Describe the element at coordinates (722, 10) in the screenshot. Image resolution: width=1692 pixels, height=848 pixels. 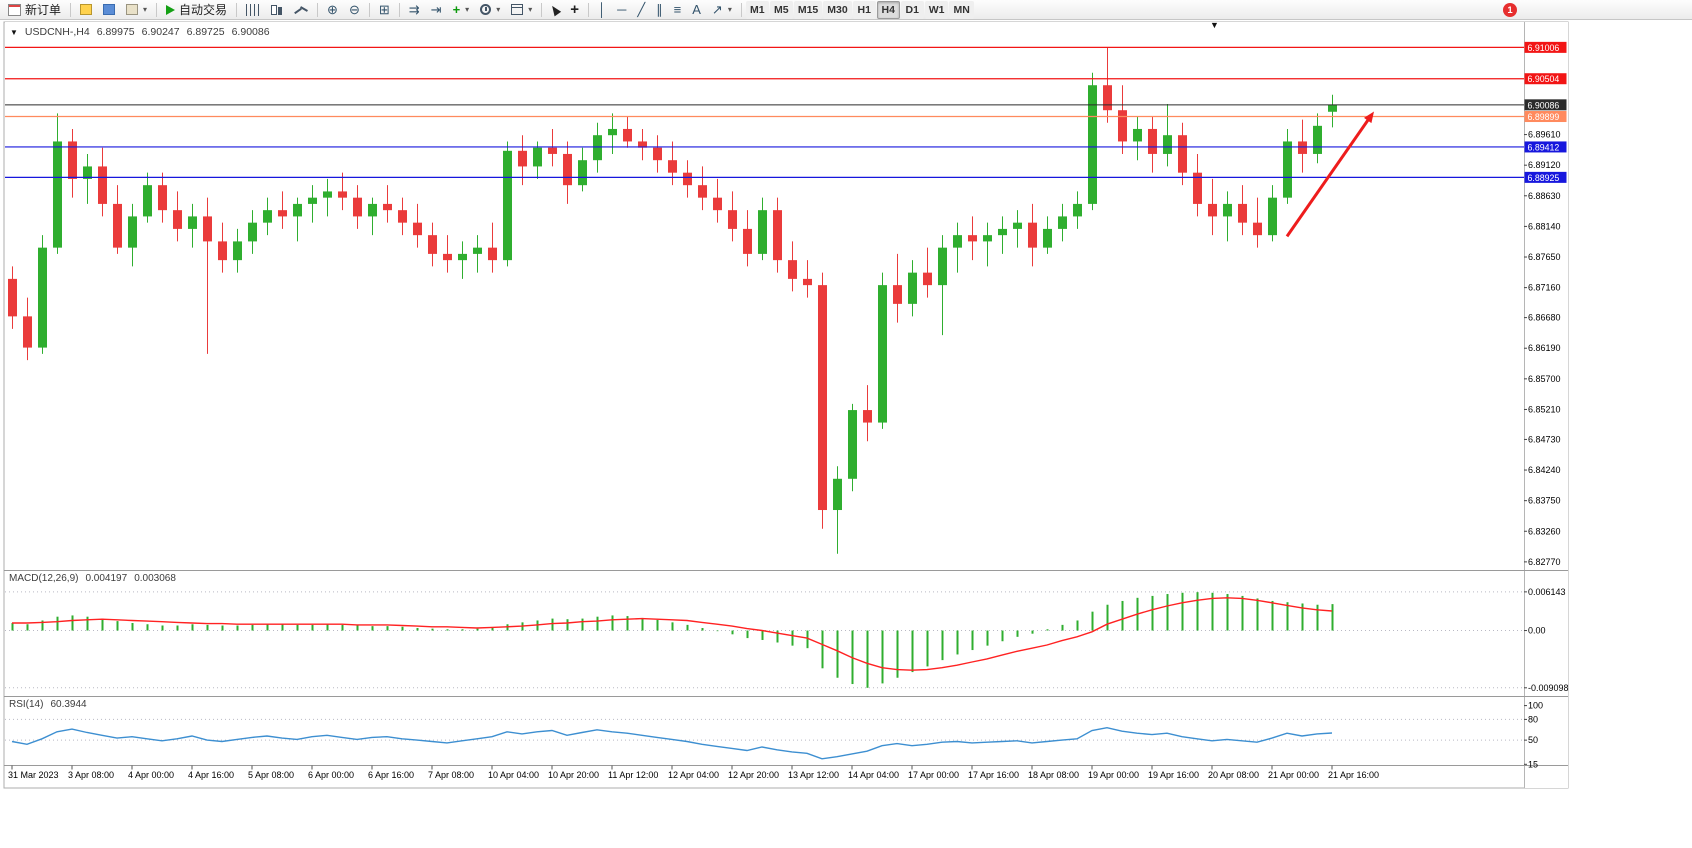
I see `arrows-button: ↗ ▾` at that location.